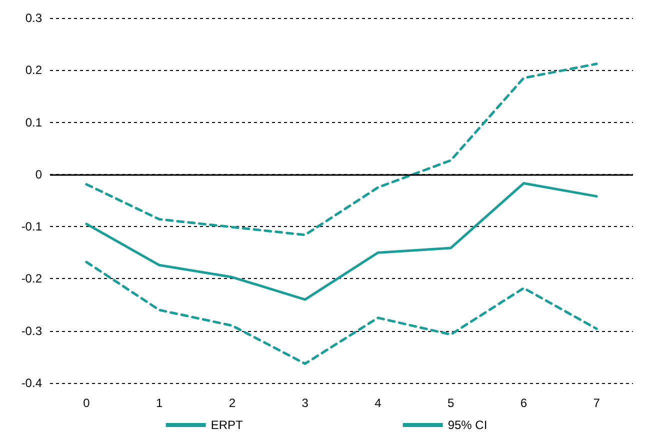 This screenshot has height=441, width=653. Describe the element at coordinates (524, 403) in the screenshot. I see `x-tick-label: 6` at that location.